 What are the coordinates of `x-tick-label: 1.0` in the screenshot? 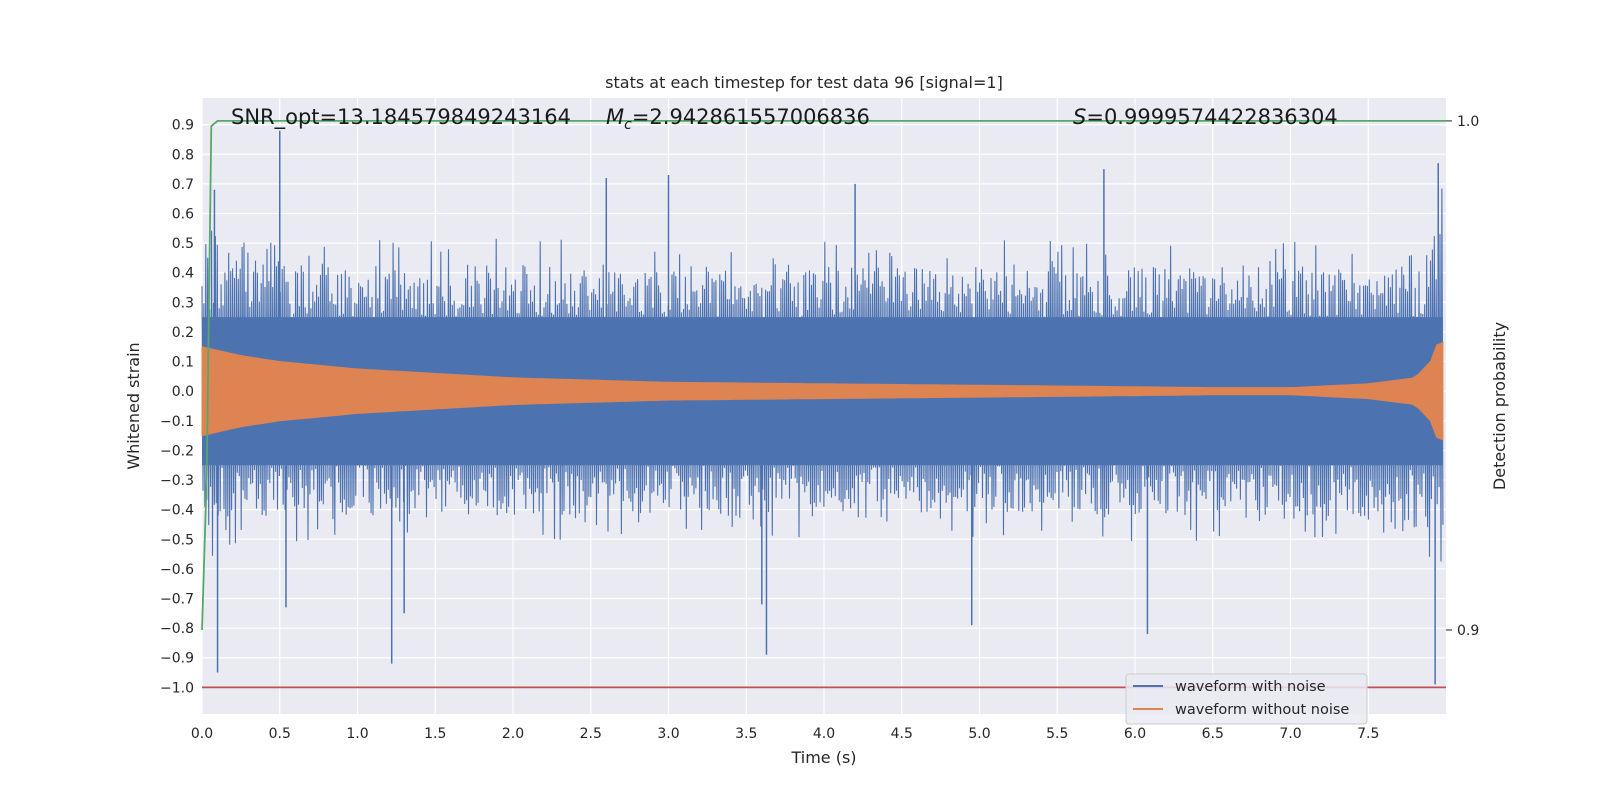 It's located at (357, 734).